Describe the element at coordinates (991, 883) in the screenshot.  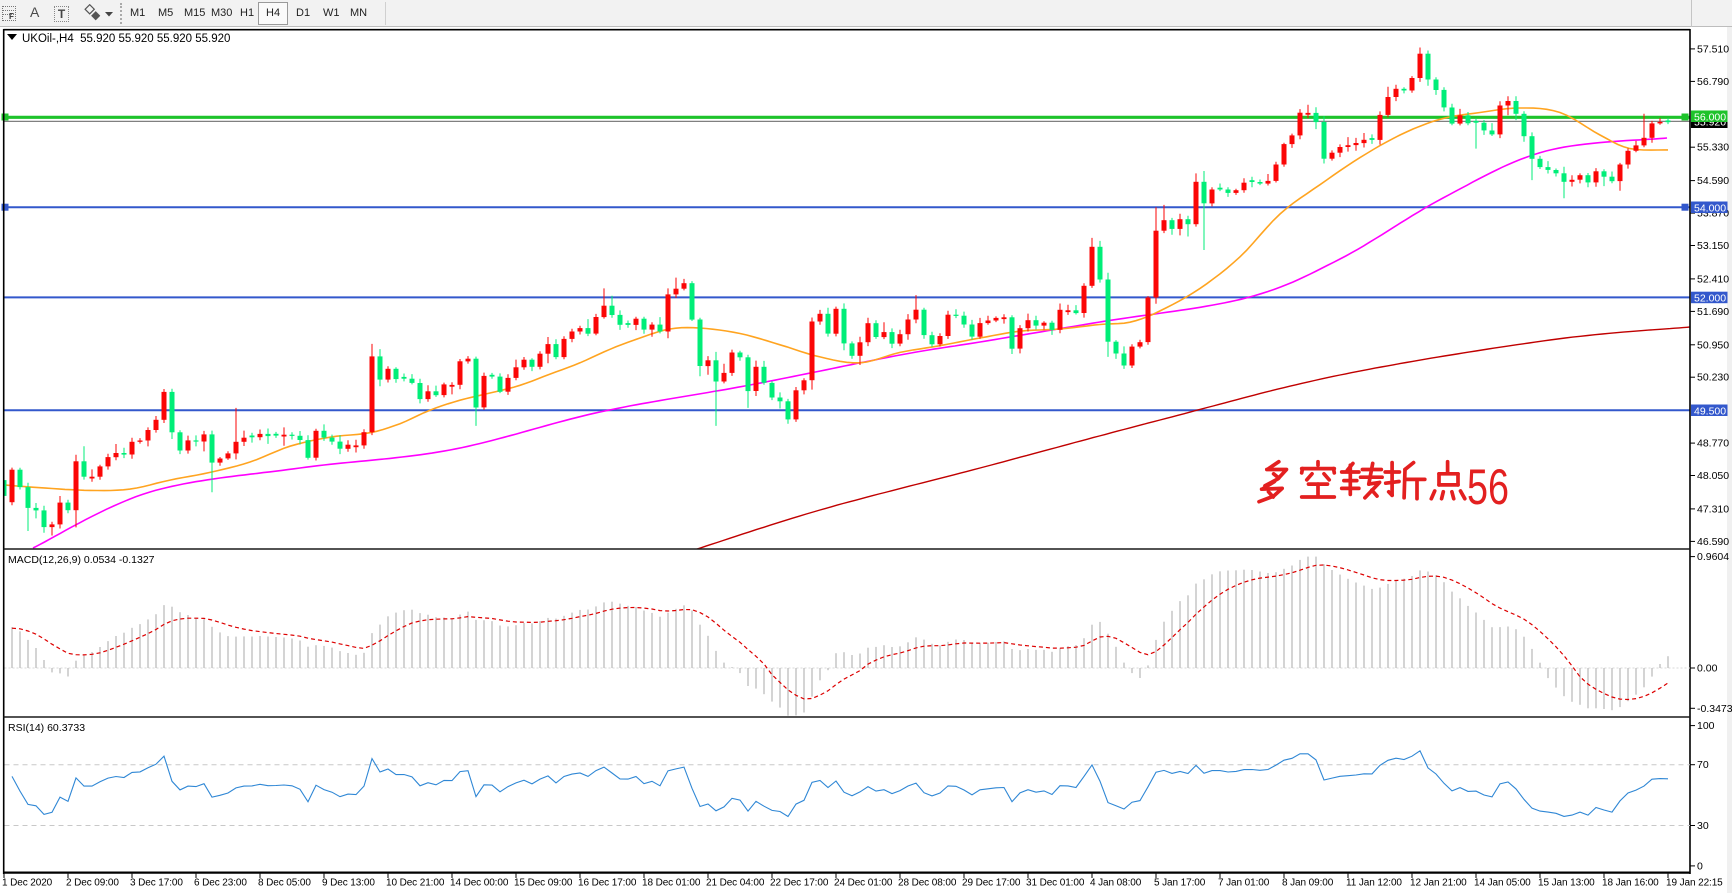
I see `svg-text: 29 Dec 17:00` at that location.